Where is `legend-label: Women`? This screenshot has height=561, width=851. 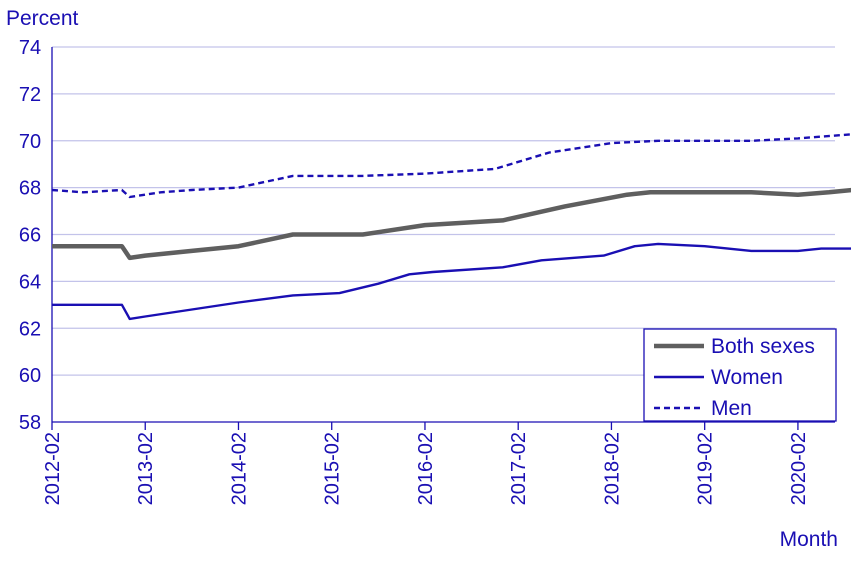
legend-label: Women is located at coordinates (747, 377).